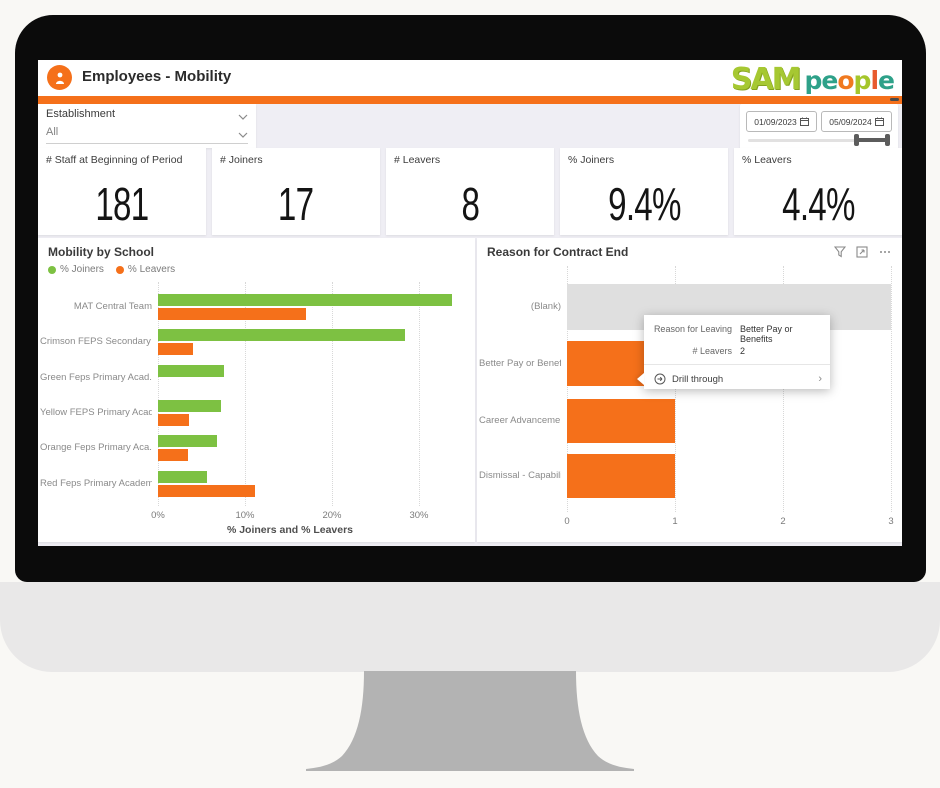 Image resolution: width=940 pixels, height=788 pixels. Describe the element at coordinates (640, 379) in the screenshot. I see `tooltip-pointer` at that location.